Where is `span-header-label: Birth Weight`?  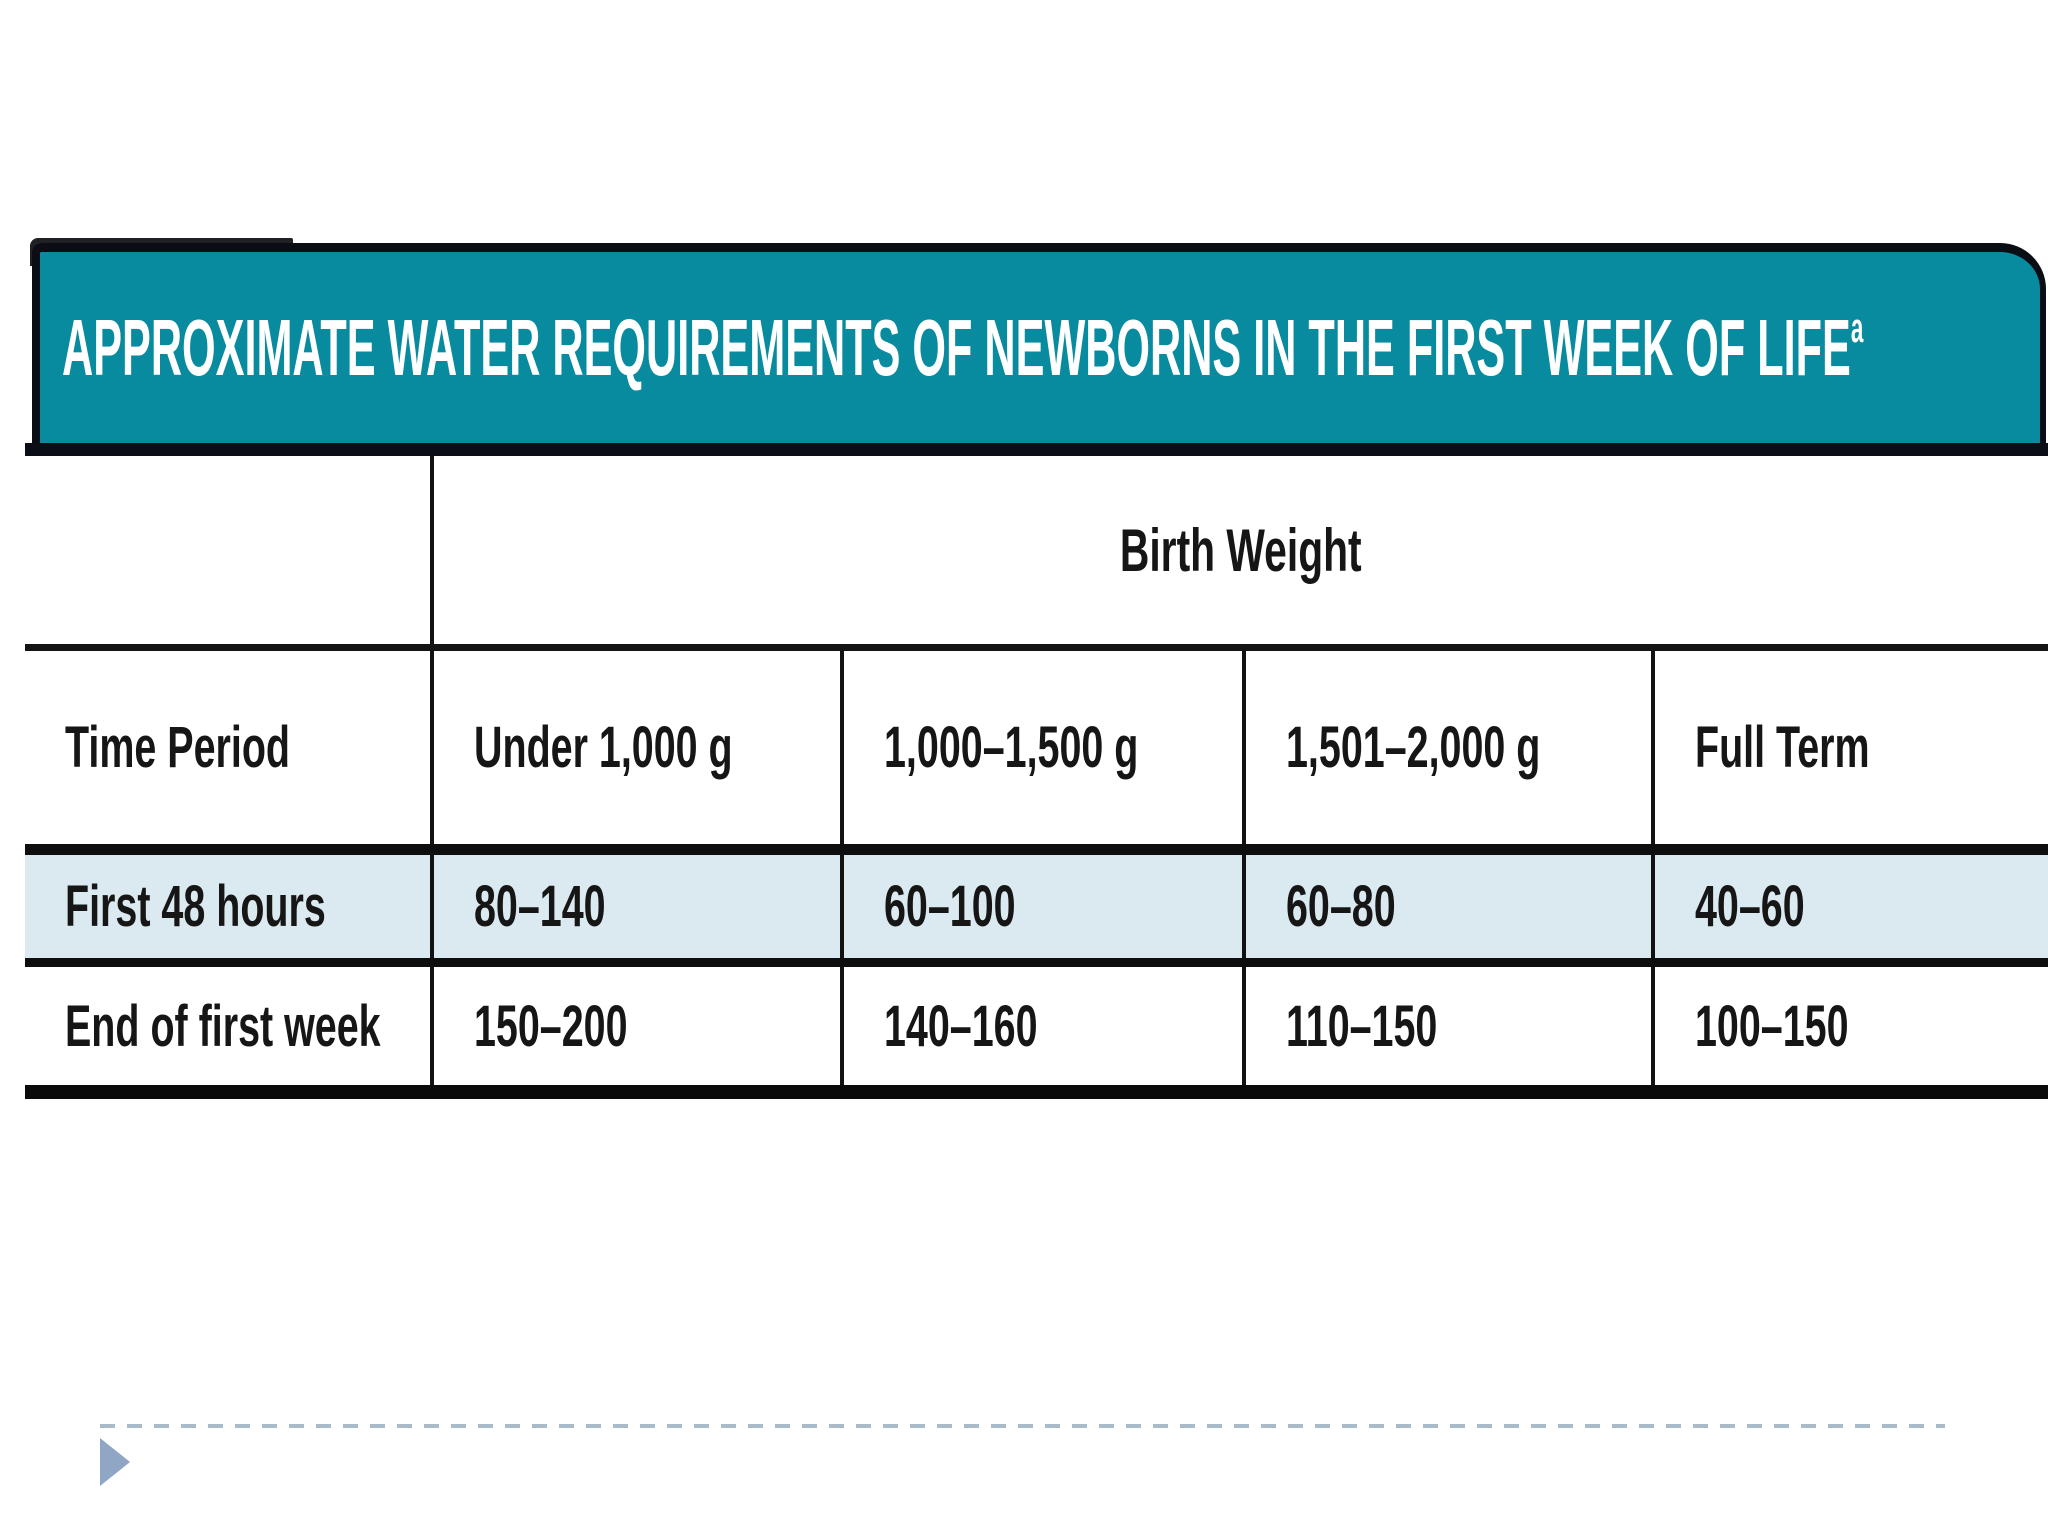
span-header-label: Birth Weight is located at coordinates (1241, 550).